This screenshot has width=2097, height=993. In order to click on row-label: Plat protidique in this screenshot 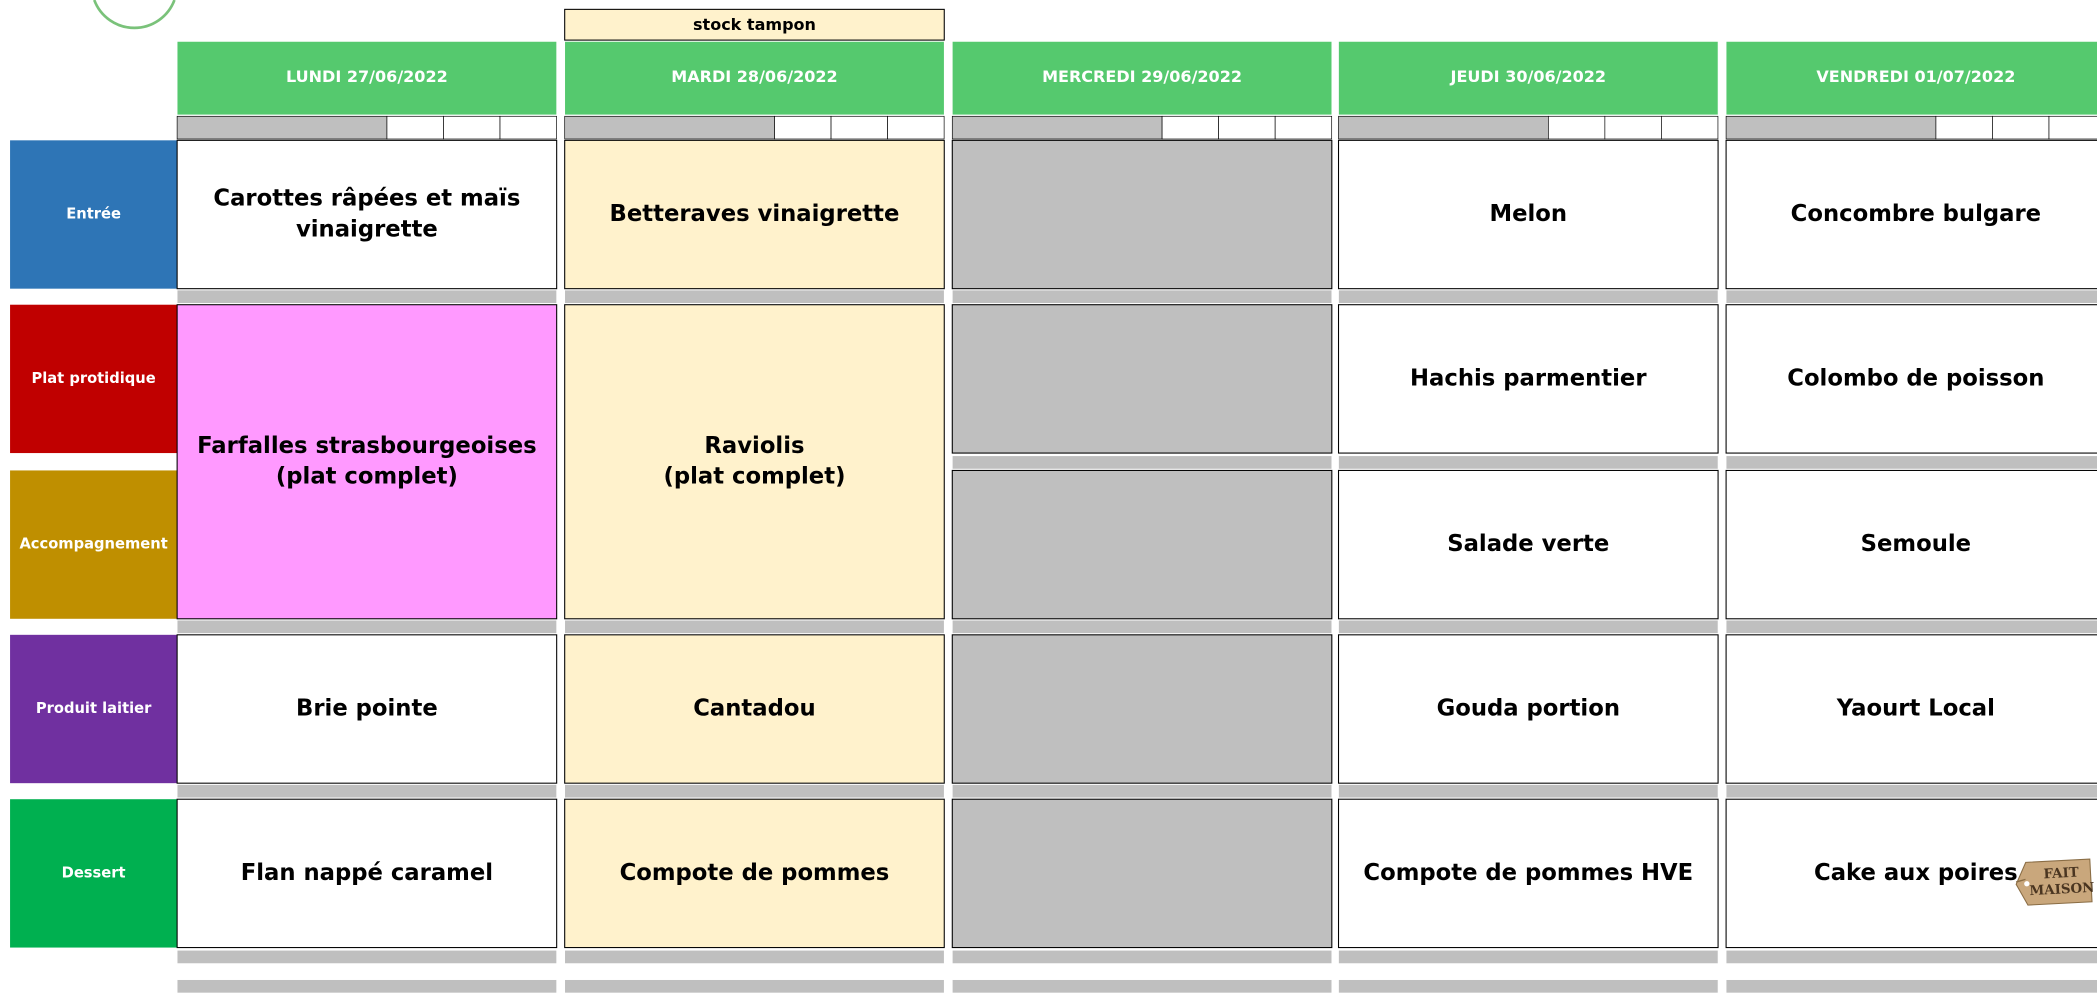, I will do `click(93, 378)`.